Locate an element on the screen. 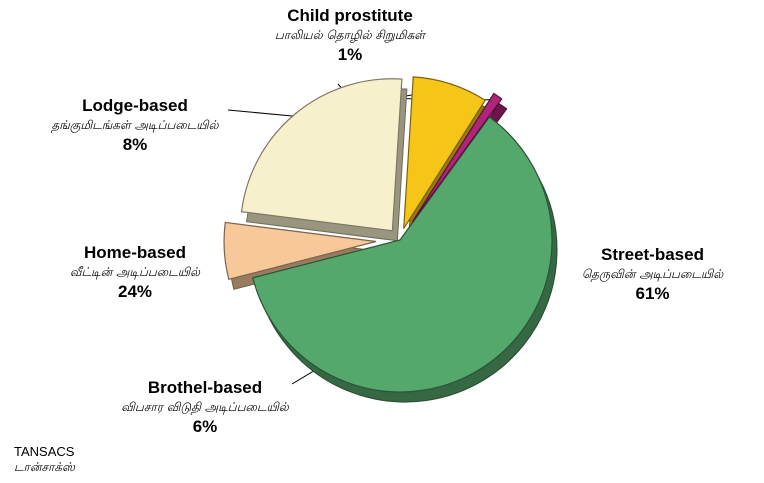 Image resolution: width=764 pixels, height=483 pixels. label-brothel-based-tamil: விபசார விடுதி அடிப்படையில் is located at coordinates (205, 407).